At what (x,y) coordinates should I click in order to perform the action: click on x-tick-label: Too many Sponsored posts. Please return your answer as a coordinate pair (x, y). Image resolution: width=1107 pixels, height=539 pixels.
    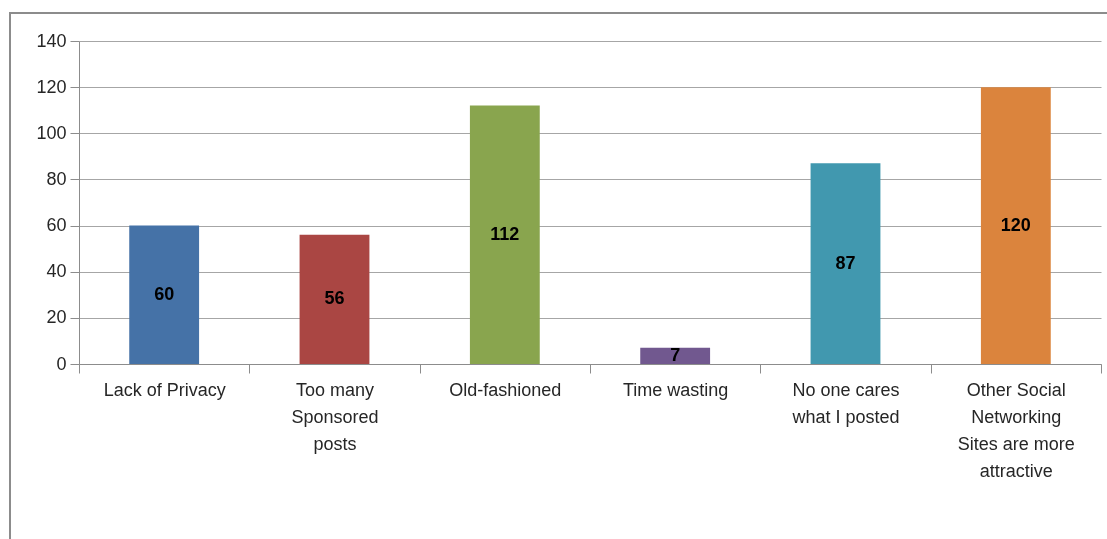
    Looking at the image, I should click on (335, 416).